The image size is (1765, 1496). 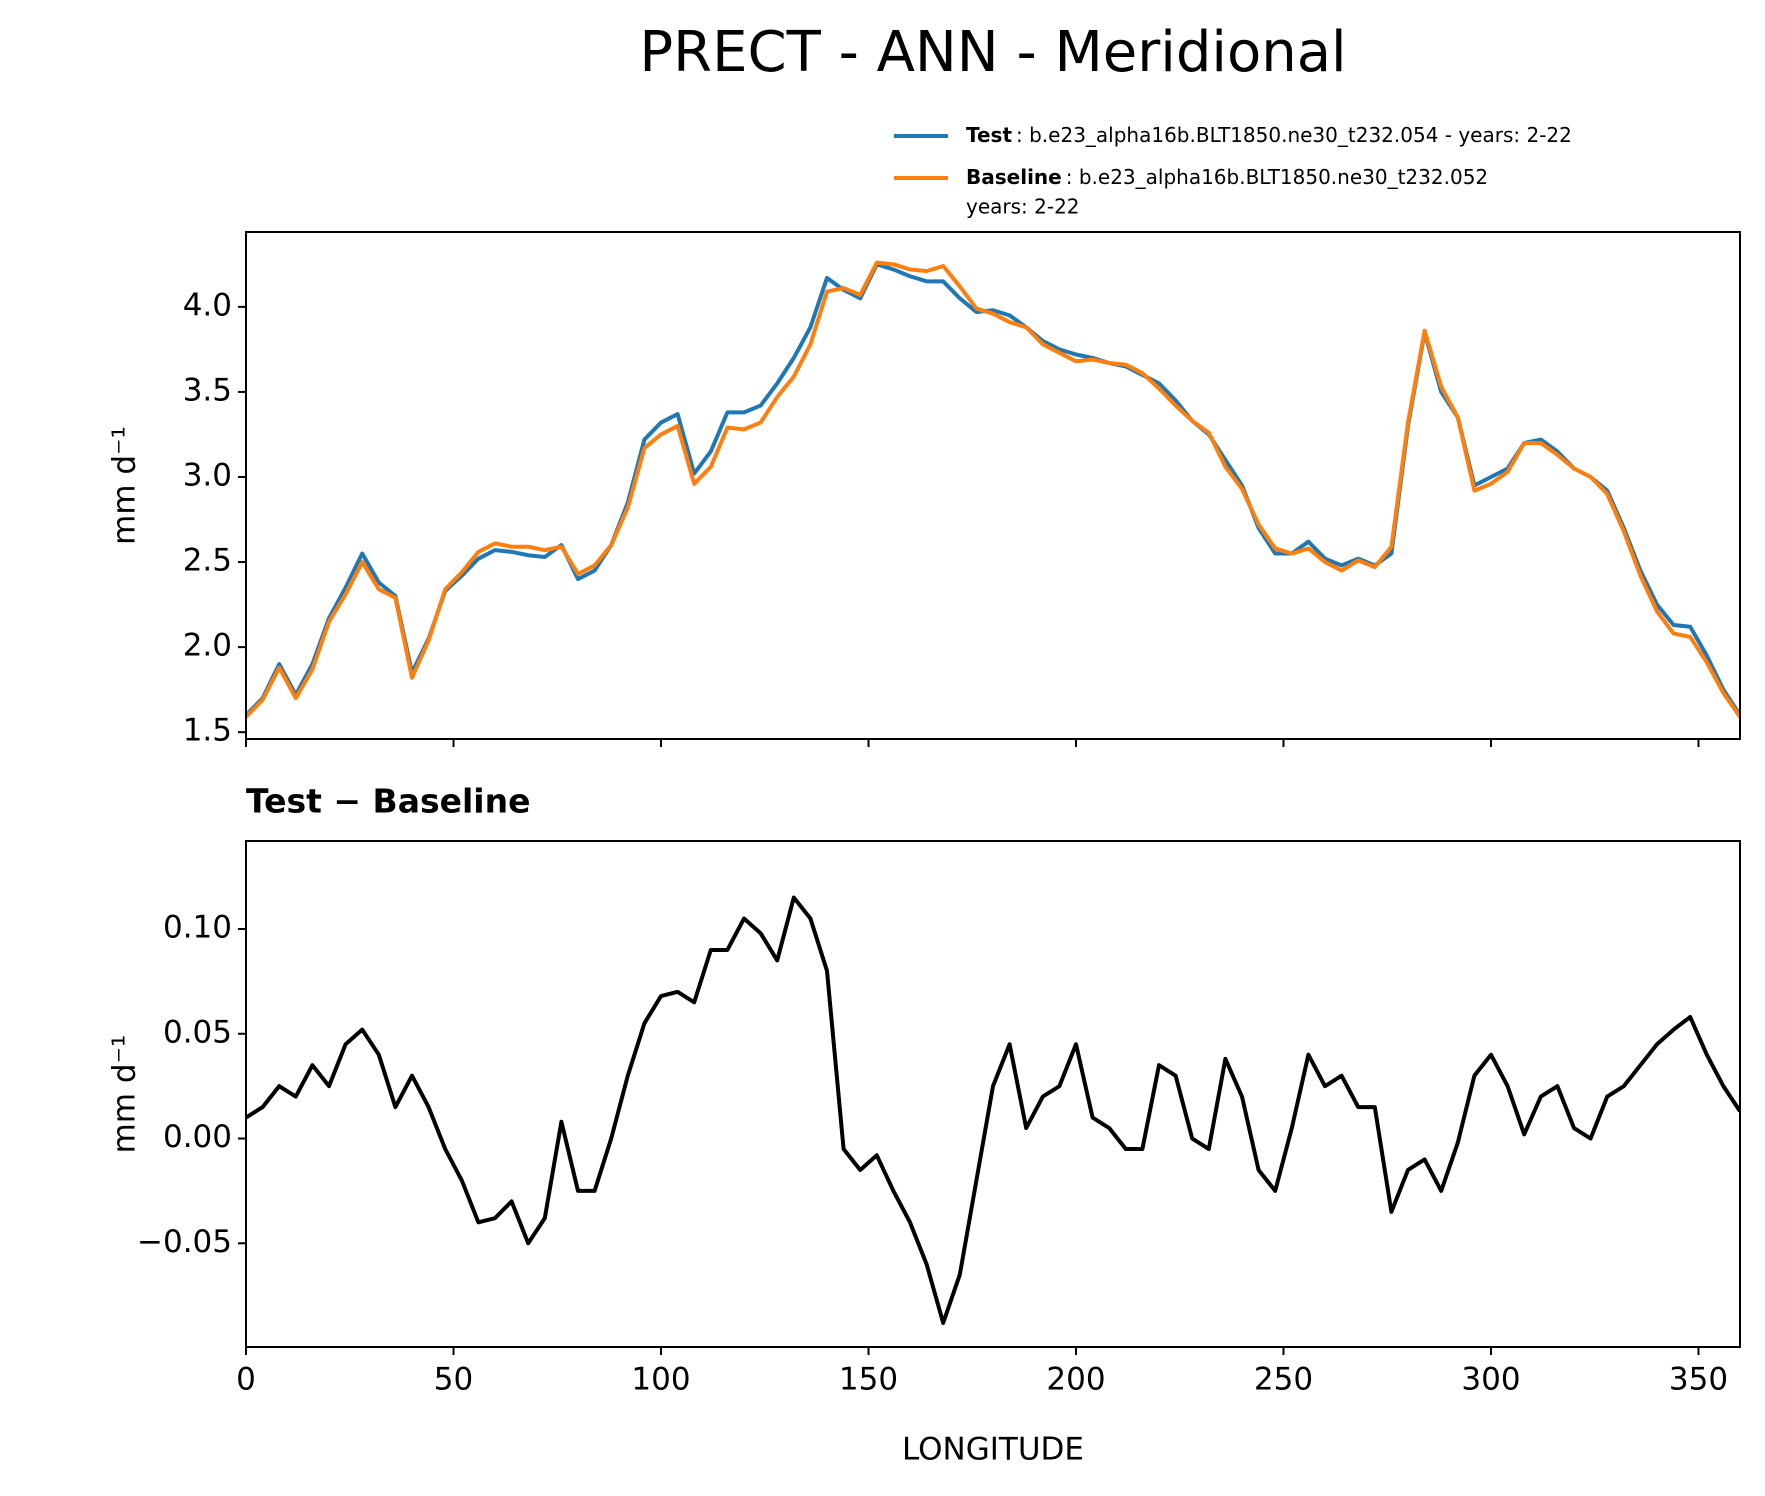 I want to click on x-tick-label: 50, so click(x=453, y=1380).